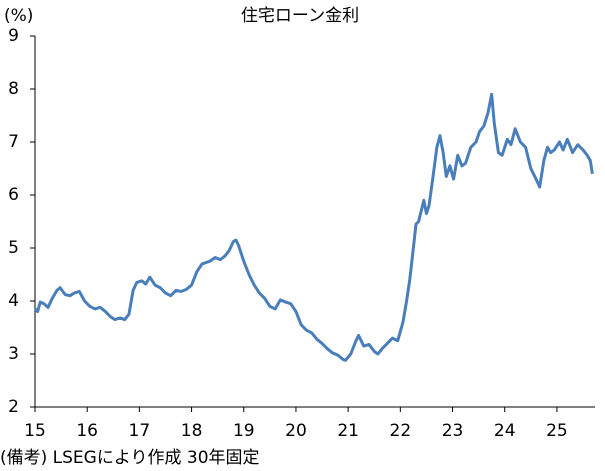 The image size is (605, 471). I want to click on y-tick-label: 5, so click(13, 248).